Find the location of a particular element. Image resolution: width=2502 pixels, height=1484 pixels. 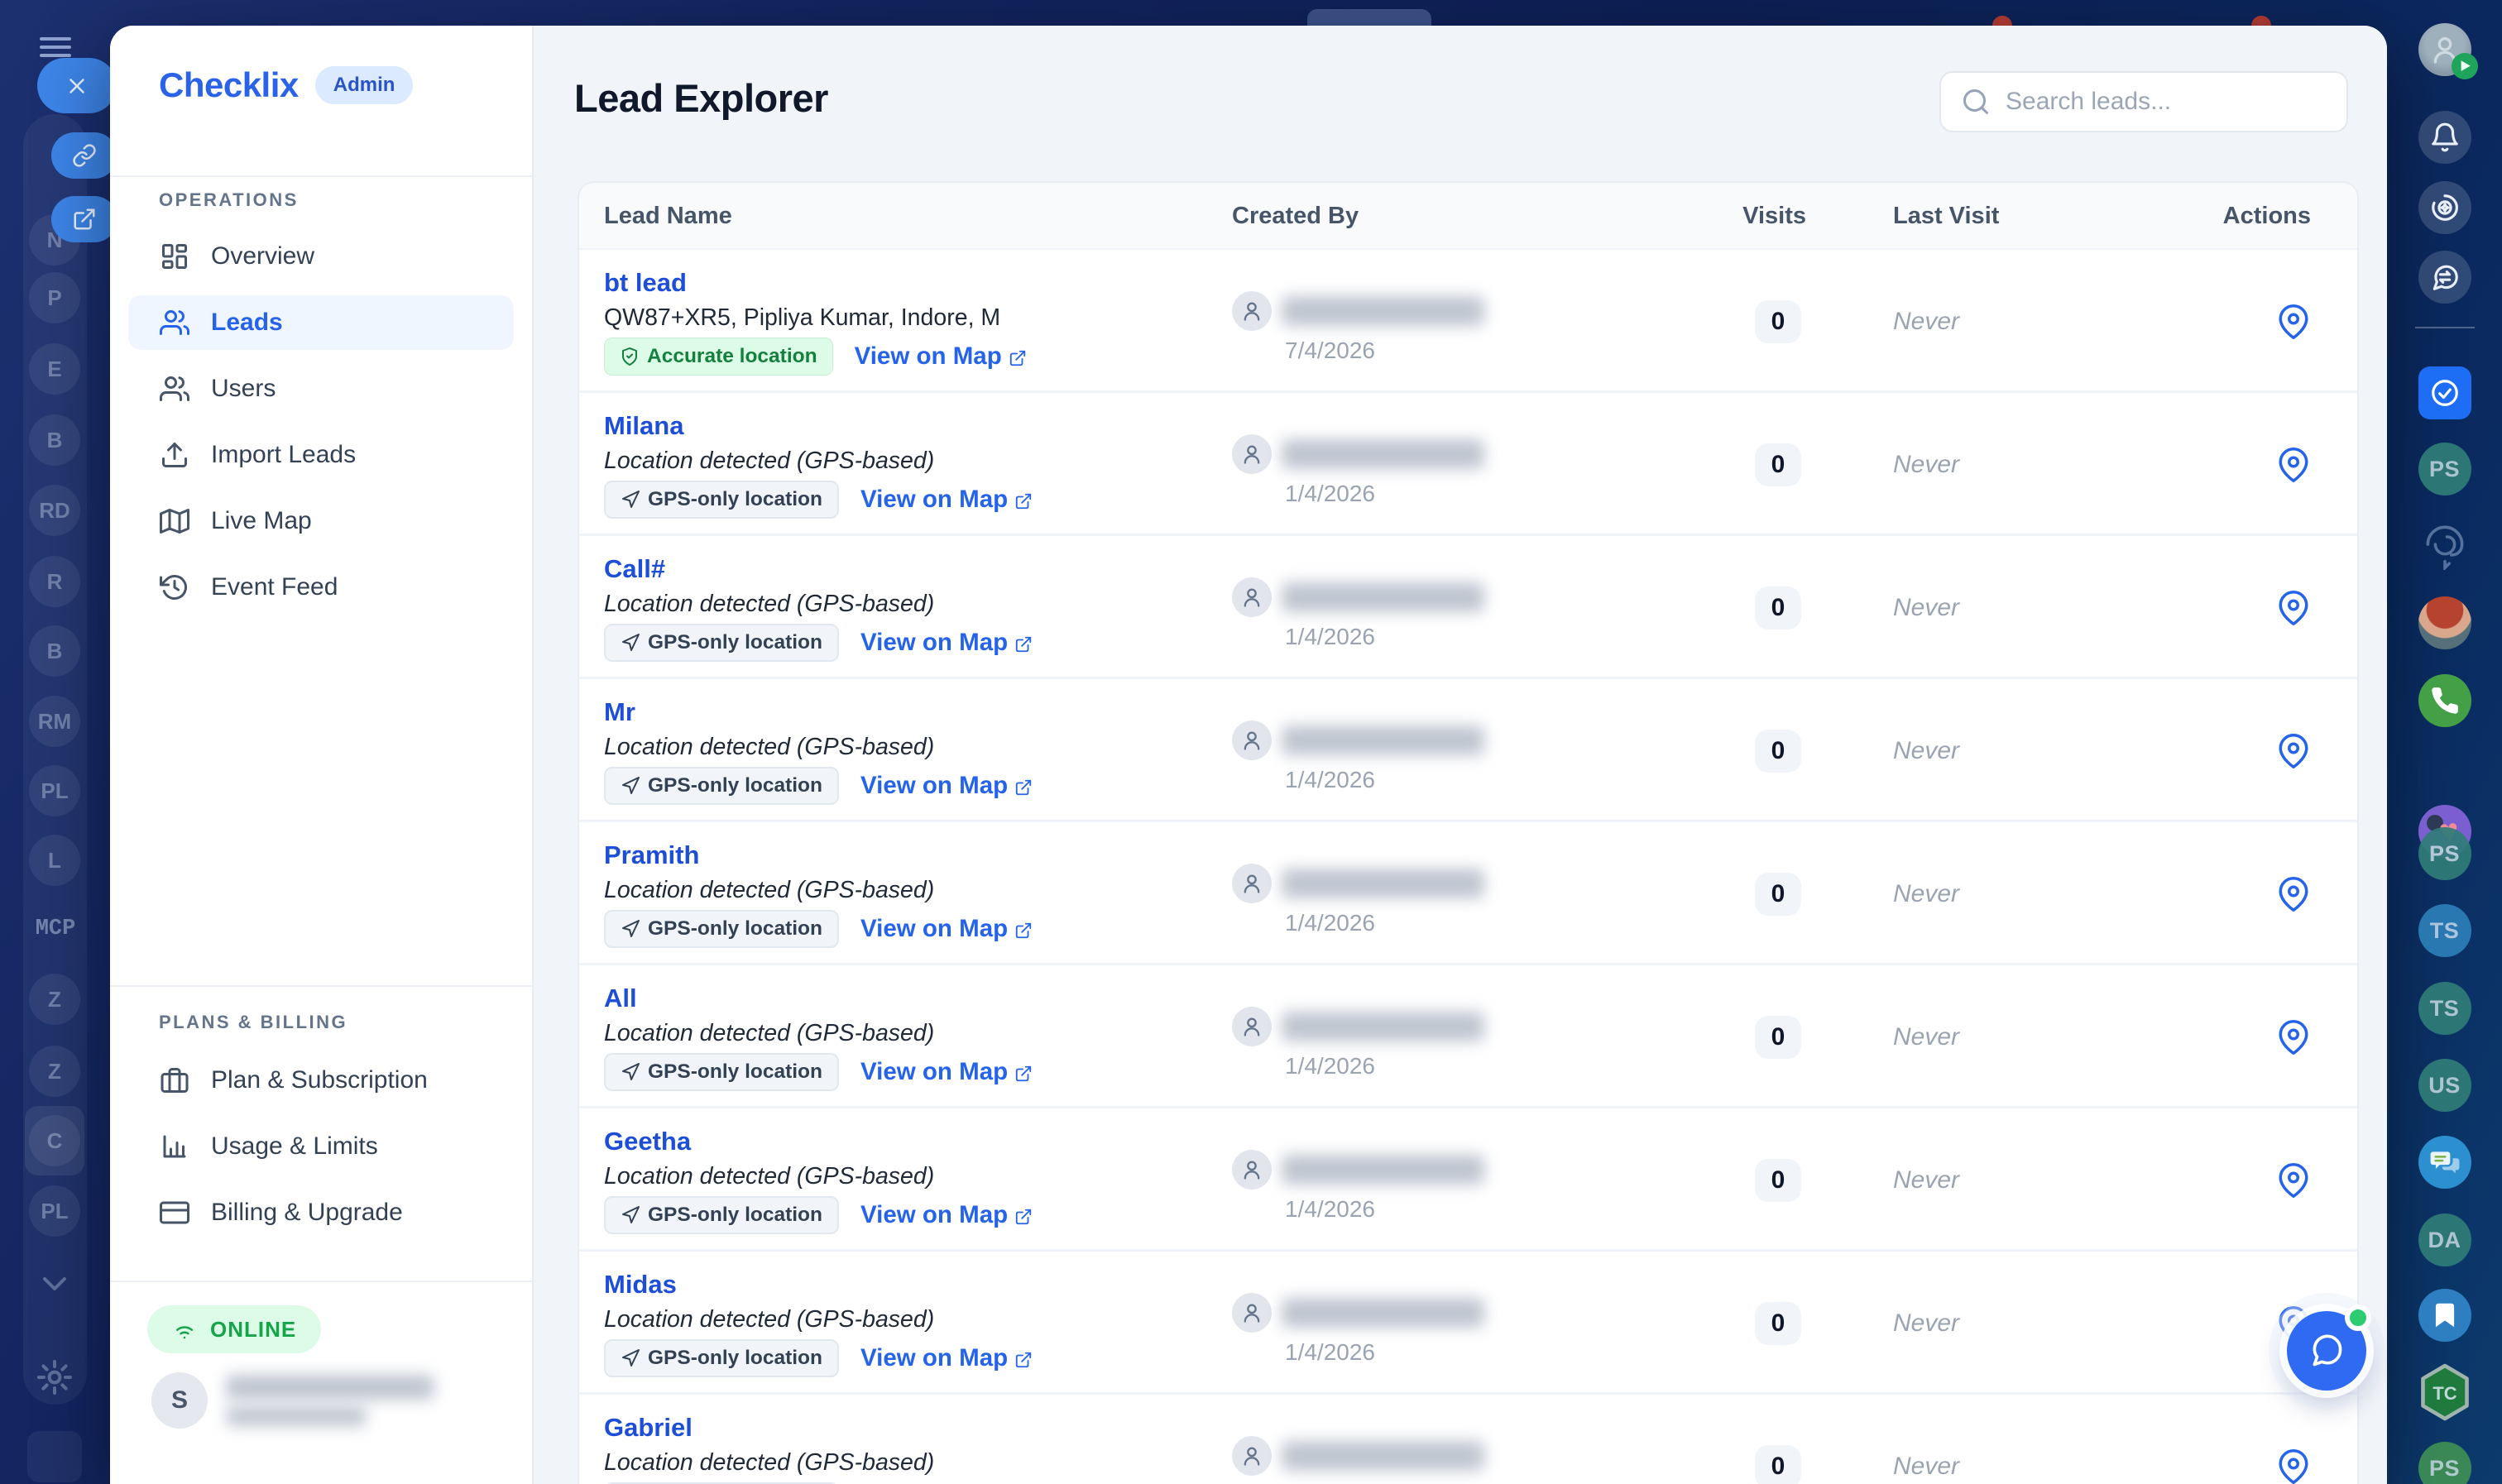

sidebar-item-overview: Overview is located at coordinates (321, 256).